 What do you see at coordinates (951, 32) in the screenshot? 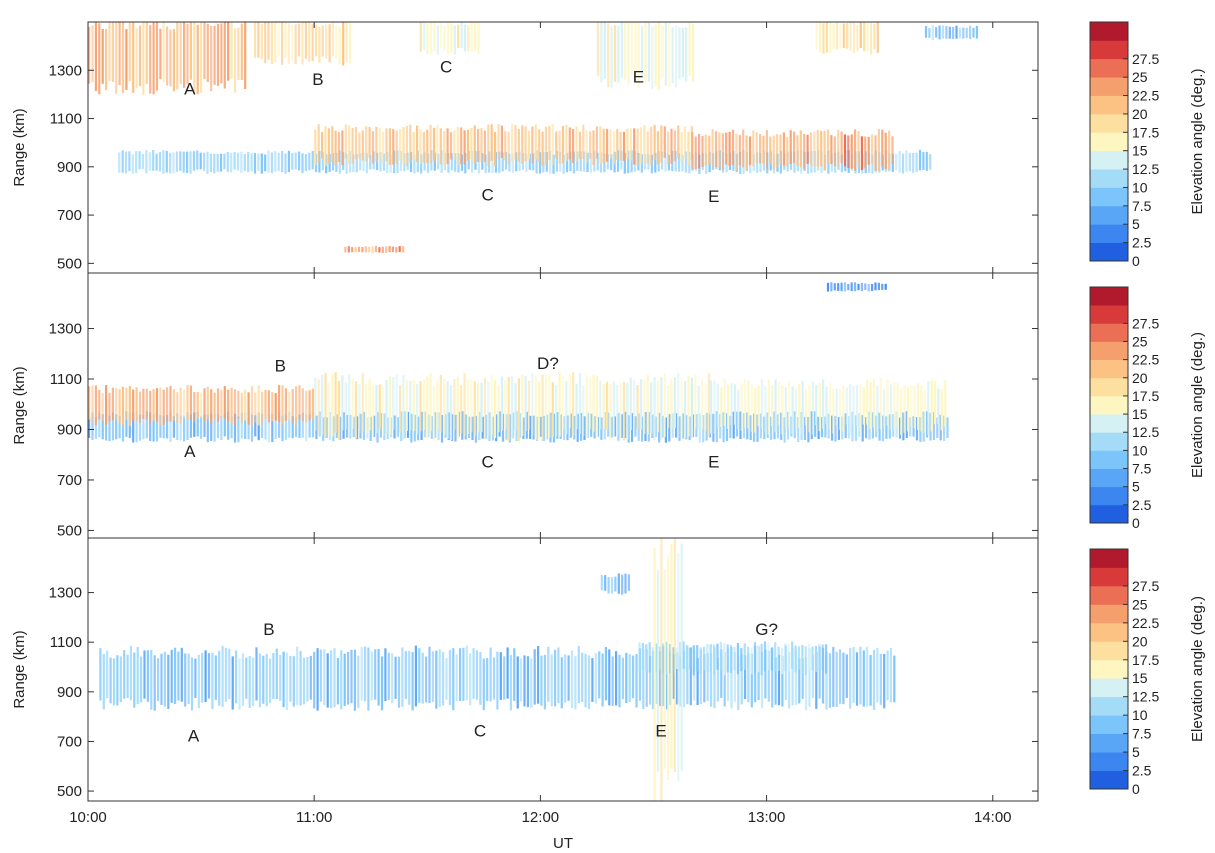
I see `echo-region` at bounding box center [951, 32].